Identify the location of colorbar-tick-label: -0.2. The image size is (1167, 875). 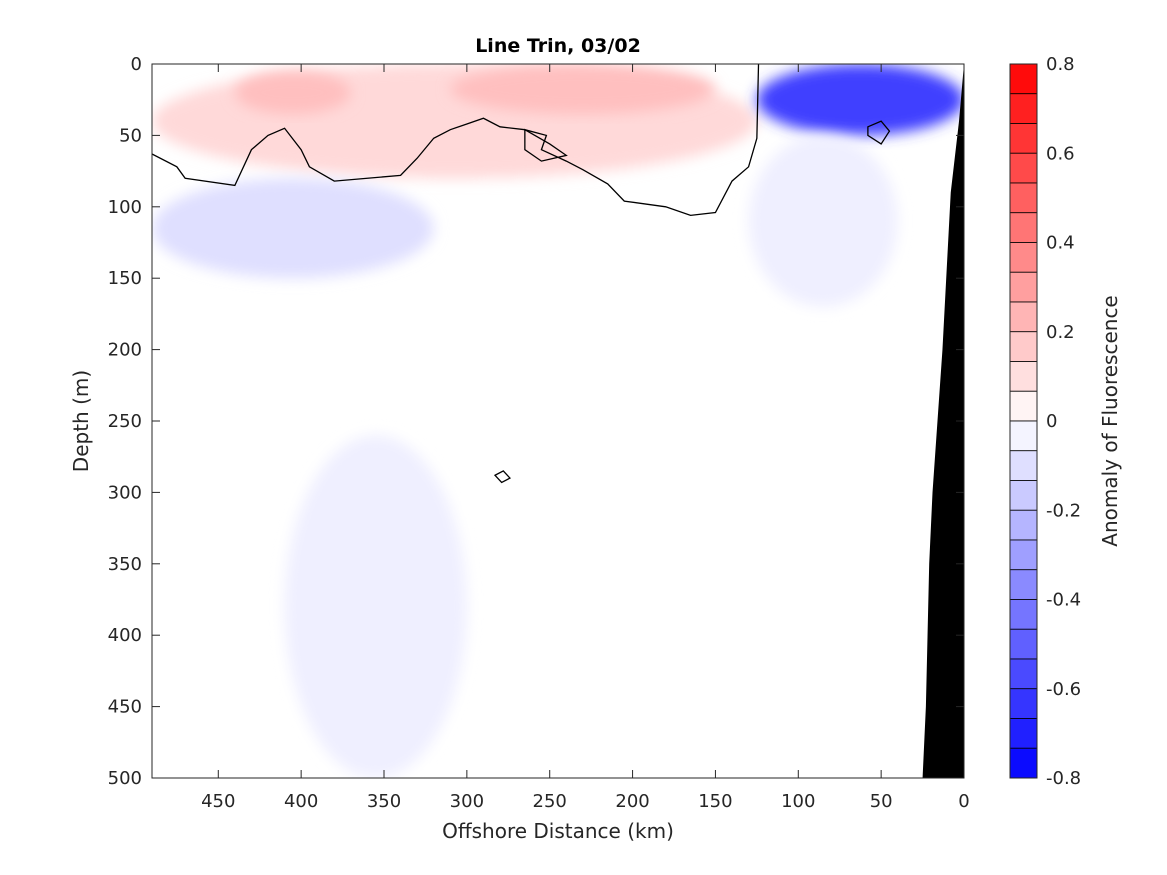
(1063, 510).